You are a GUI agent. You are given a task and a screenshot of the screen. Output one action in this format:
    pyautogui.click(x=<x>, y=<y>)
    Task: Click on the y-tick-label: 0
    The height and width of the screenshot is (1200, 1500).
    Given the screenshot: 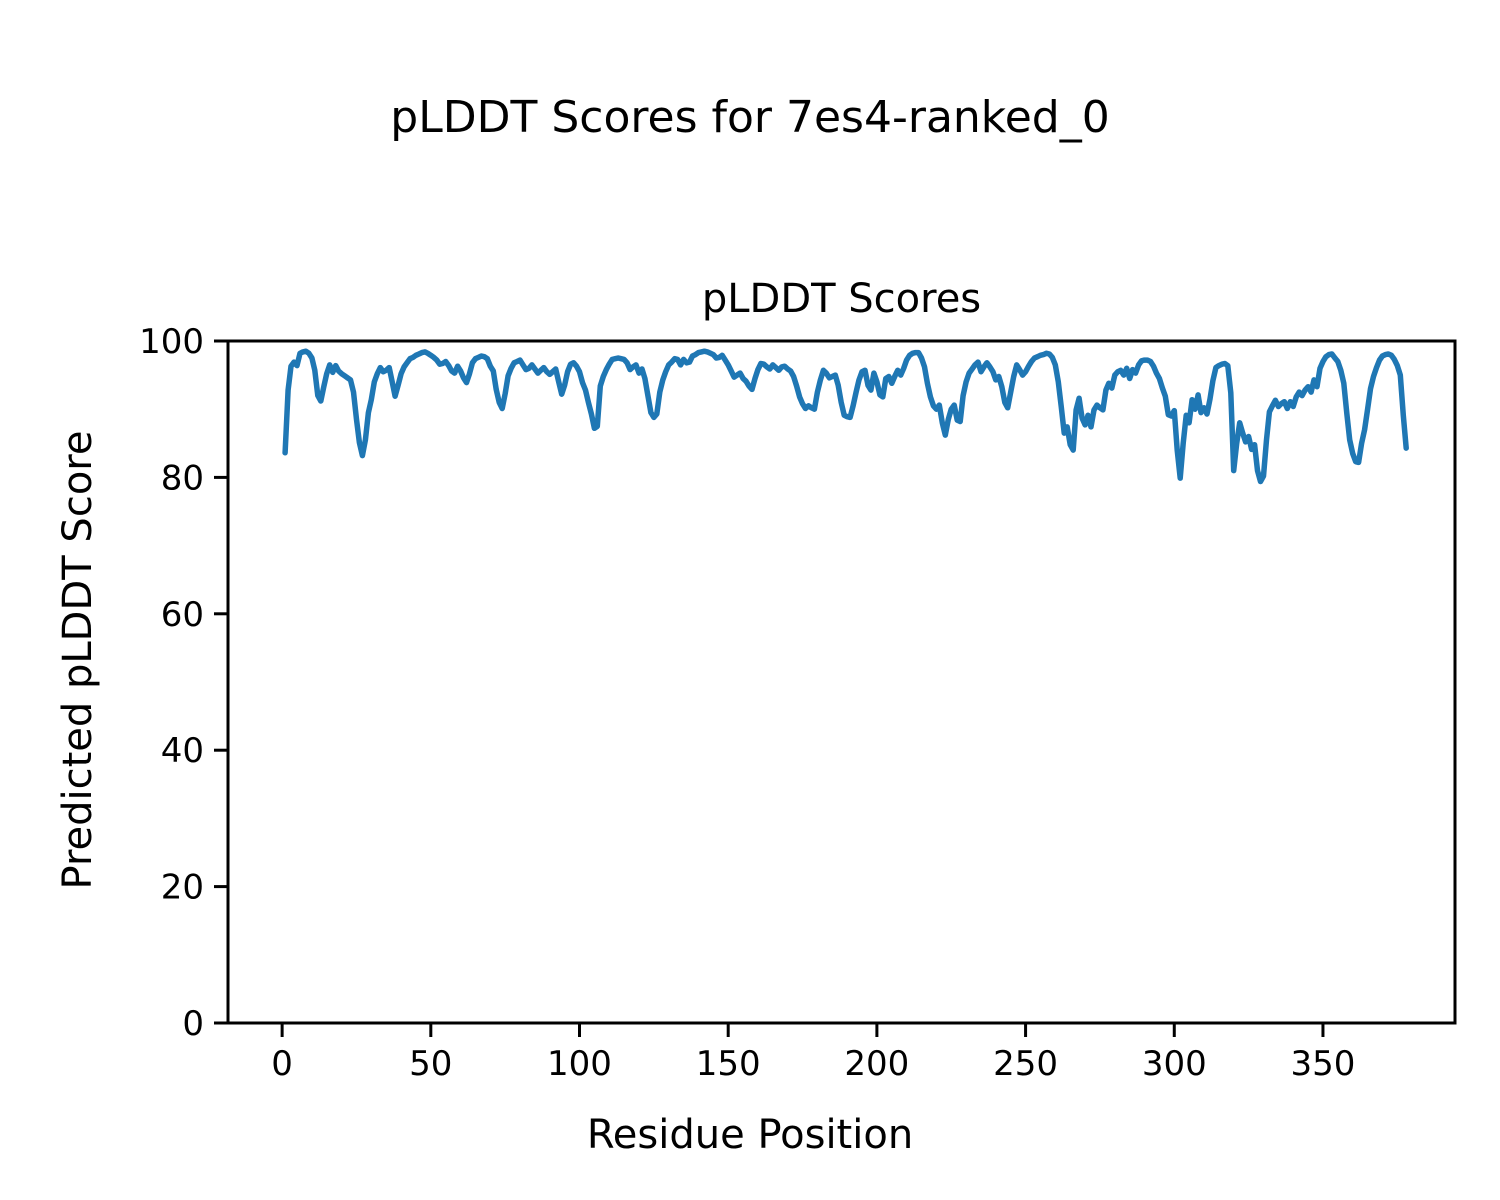 What is the action you would take?
    pyautogui.click(x=193, y=1024)
    